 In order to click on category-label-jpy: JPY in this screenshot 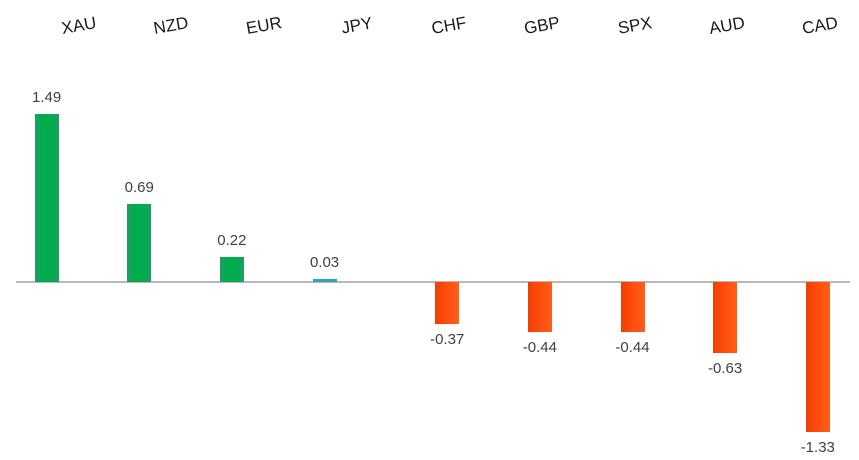, I will do `click(356, 25)`.